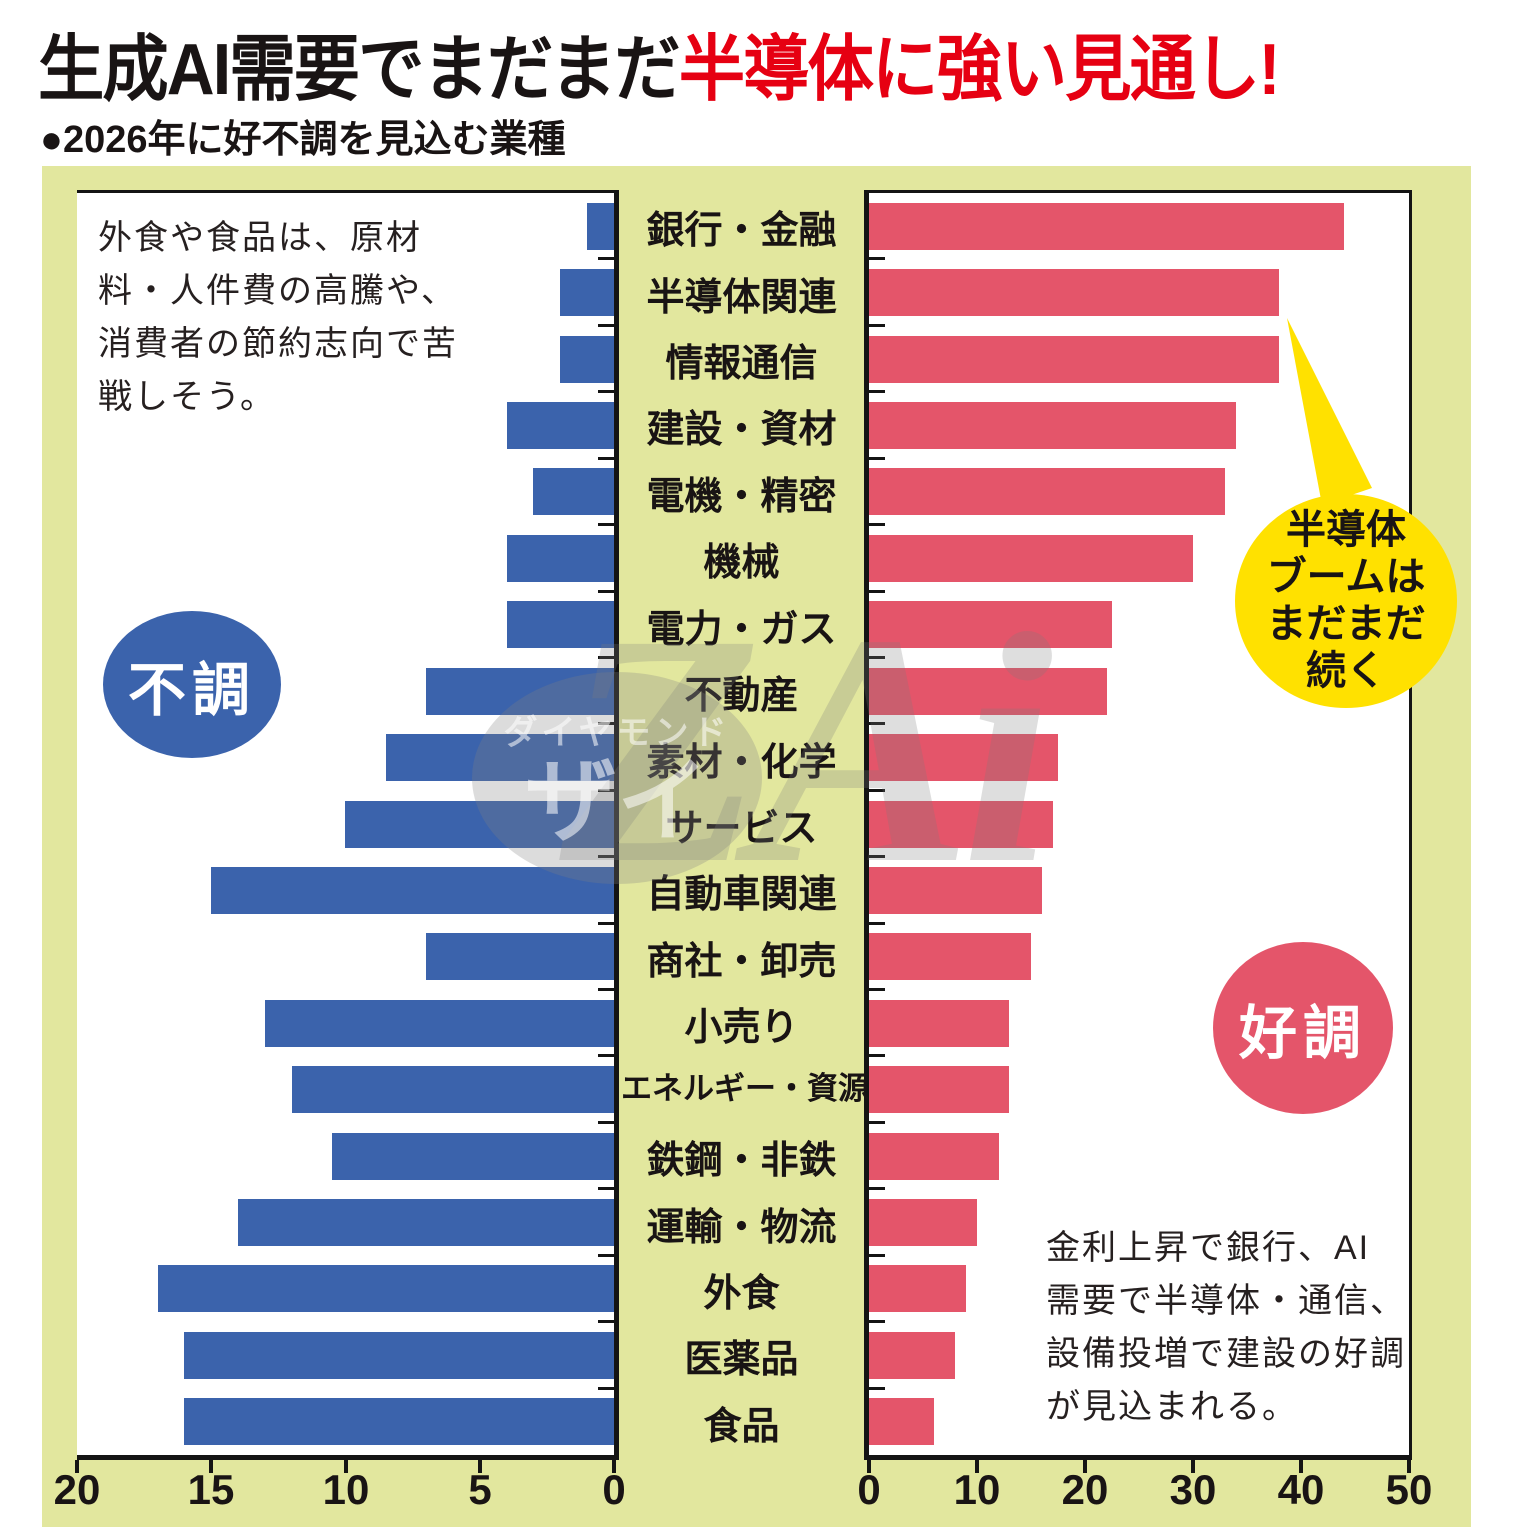  I want to click on category-label: 医薬品, so click(741, 1360).